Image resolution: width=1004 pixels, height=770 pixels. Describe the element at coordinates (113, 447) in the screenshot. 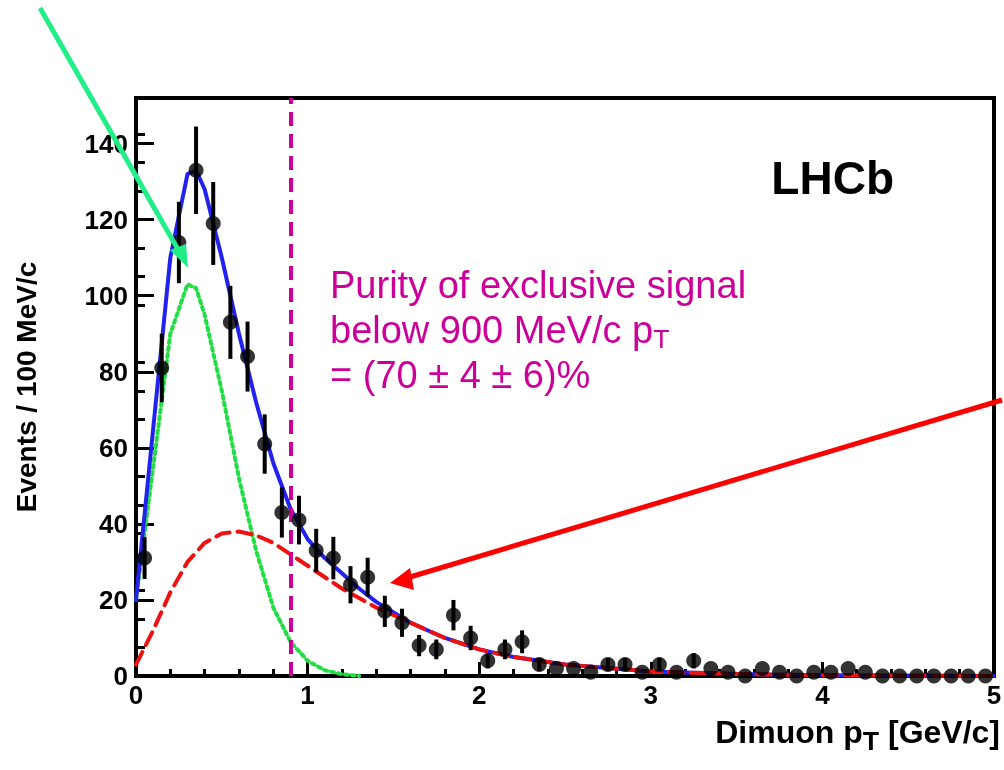

I see `y-tick-label: 60` at that location.